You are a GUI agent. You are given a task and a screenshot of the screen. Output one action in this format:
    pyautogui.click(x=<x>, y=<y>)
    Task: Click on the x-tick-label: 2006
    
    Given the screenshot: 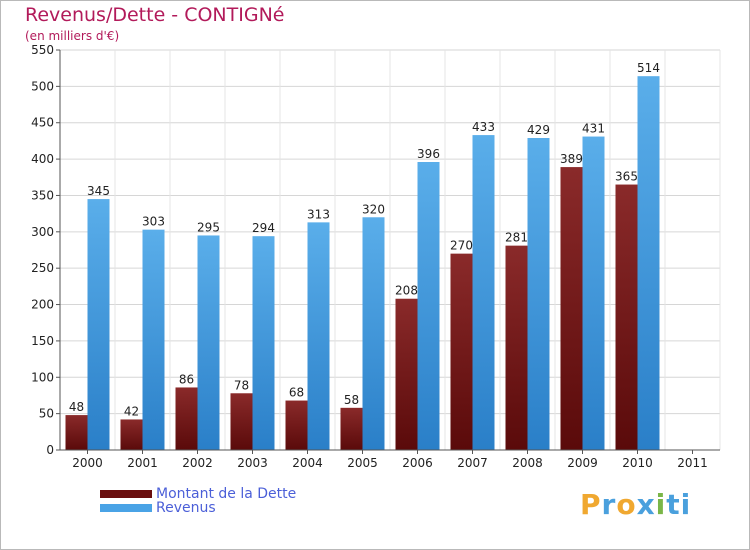 What is the action you would take?
    pyautogui.click(x=417, y=463)
    